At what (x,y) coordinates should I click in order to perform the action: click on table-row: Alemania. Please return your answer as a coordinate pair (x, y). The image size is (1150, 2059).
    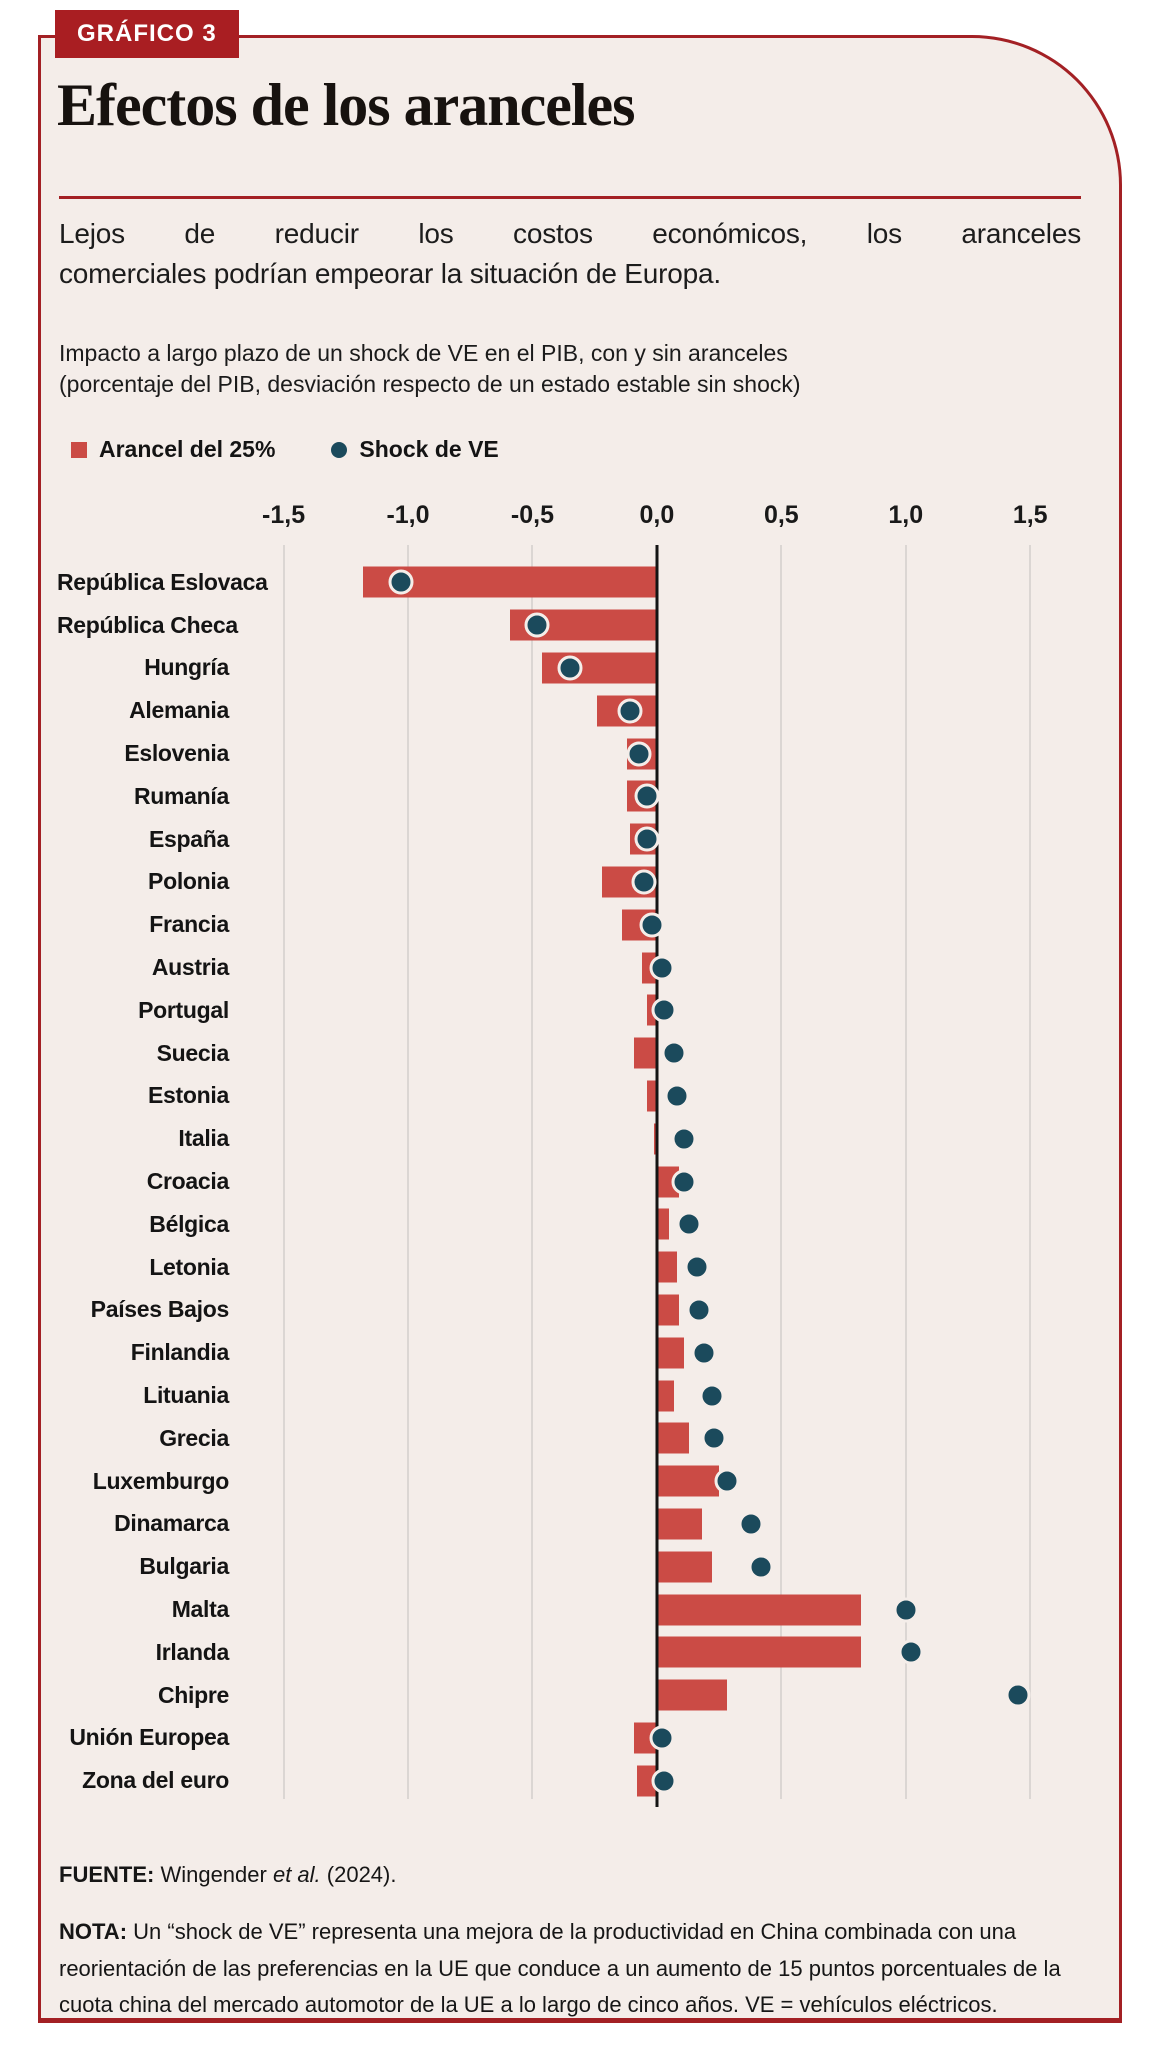
    Looking at the image, I should click on (569, 710).